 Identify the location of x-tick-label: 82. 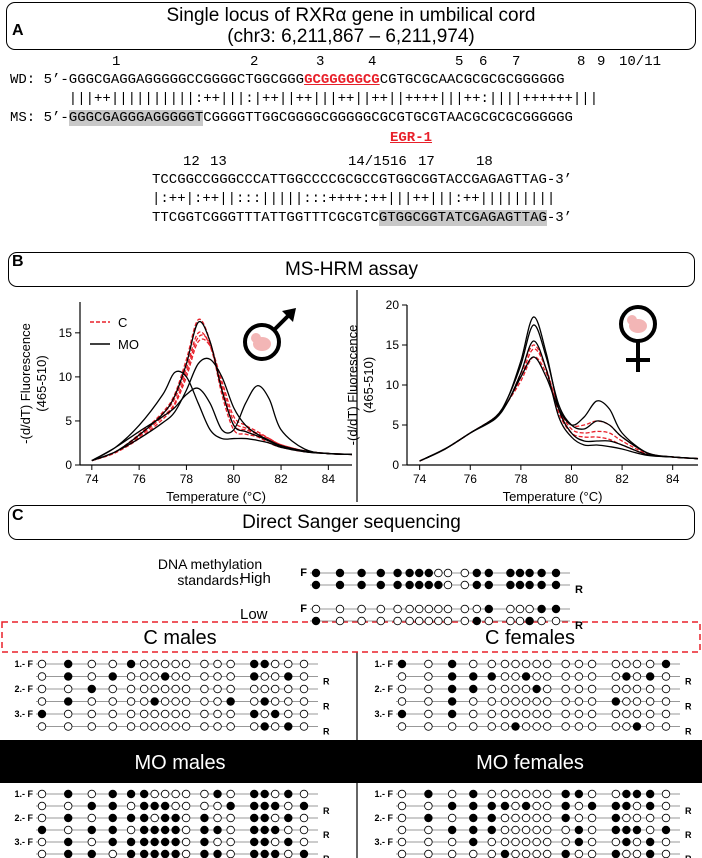
(622, 479).